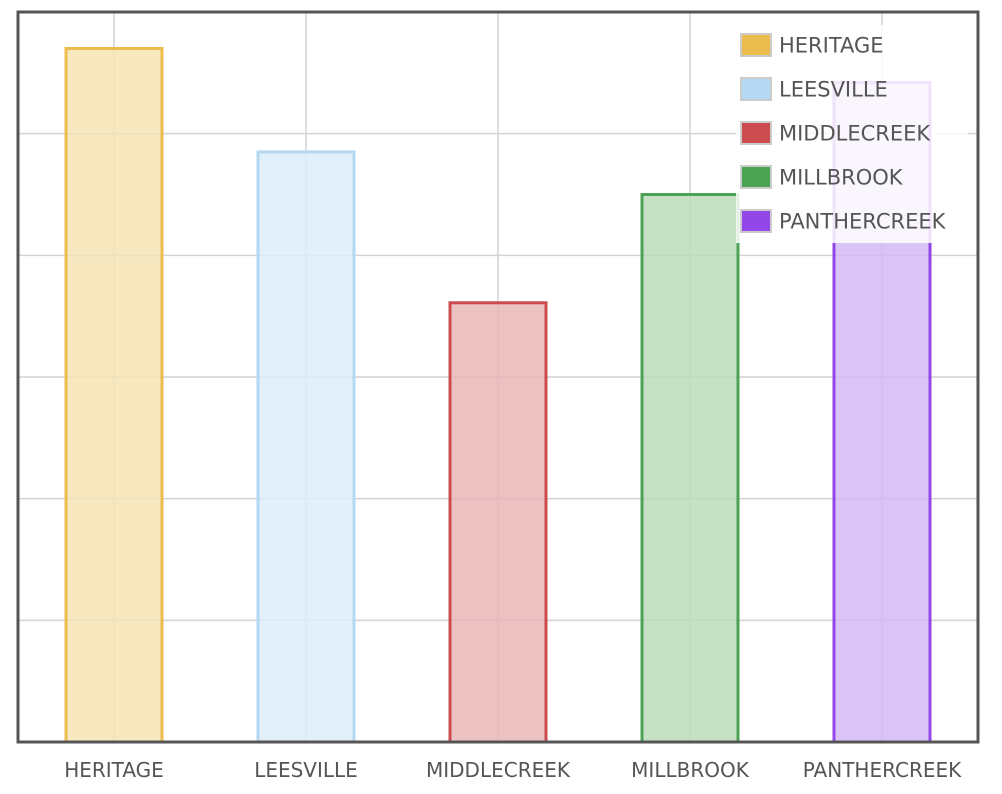 This screenshot has height=794, width=1002. I want to click on bar-middlecreek, so click(498, 522).